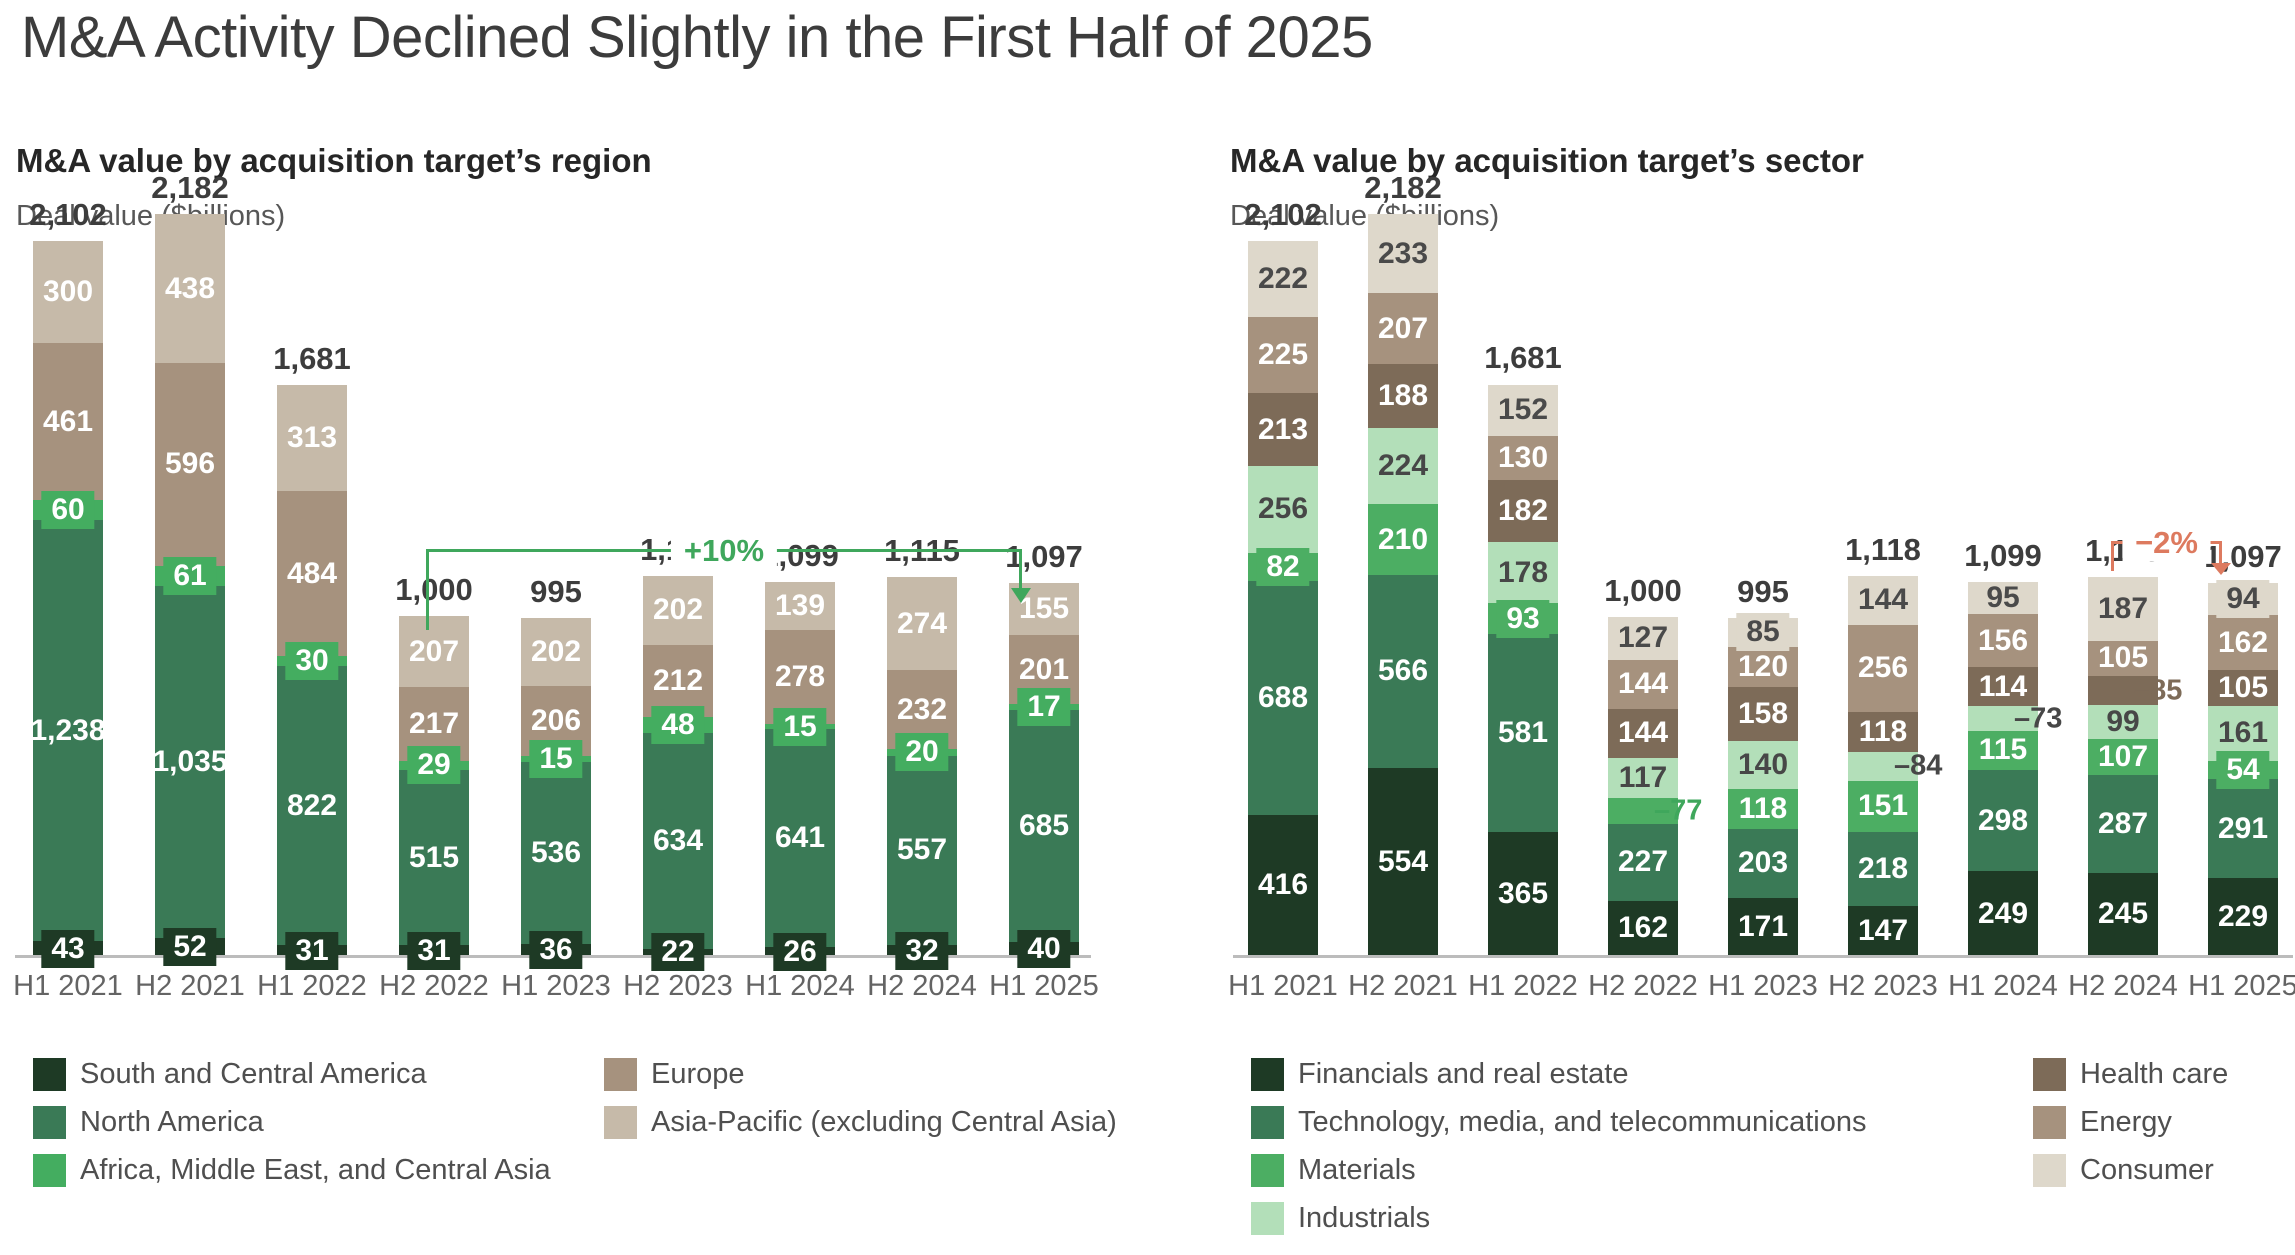 This screenshot has height=1255, width=2295. Describe the element at coordinates (68, 421) in the screenshot. I see `segment-value-label: 461` at that location.